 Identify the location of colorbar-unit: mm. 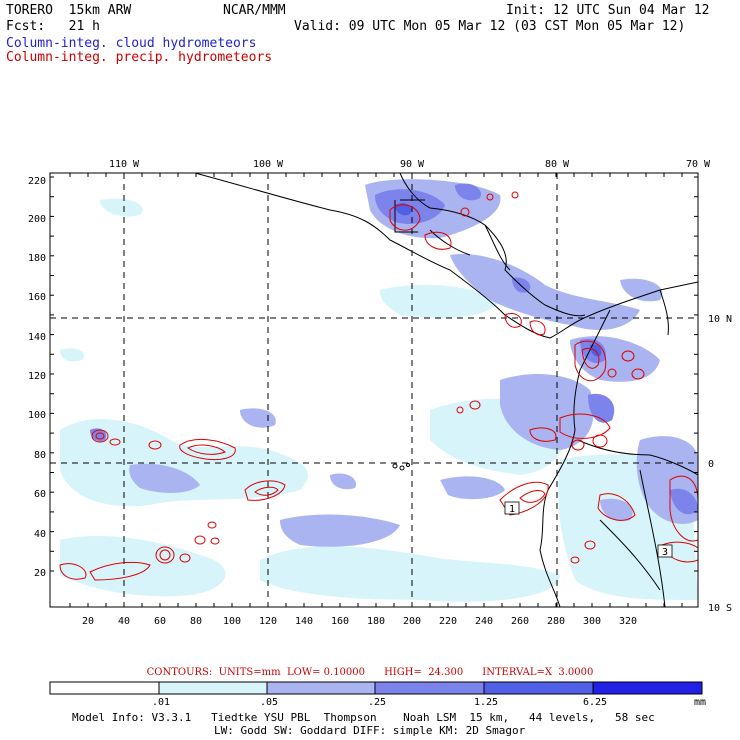
(700, 702).